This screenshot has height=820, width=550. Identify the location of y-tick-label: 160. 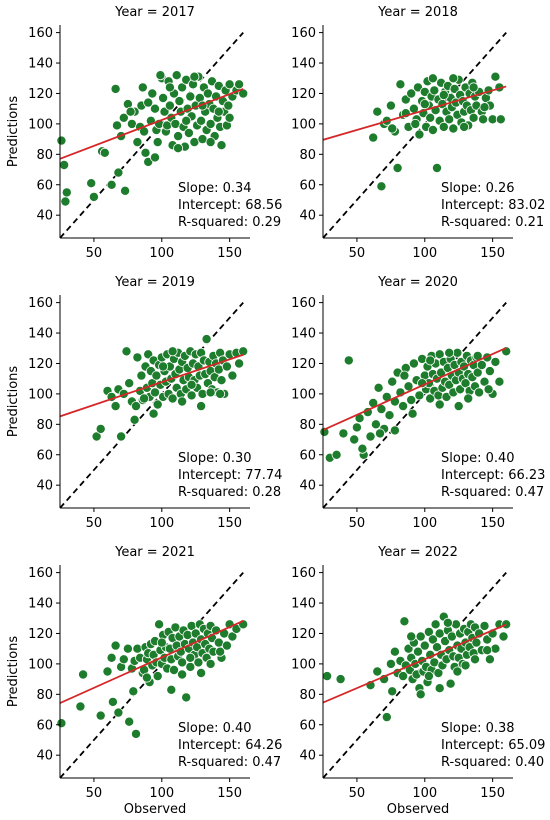
(40, 573).